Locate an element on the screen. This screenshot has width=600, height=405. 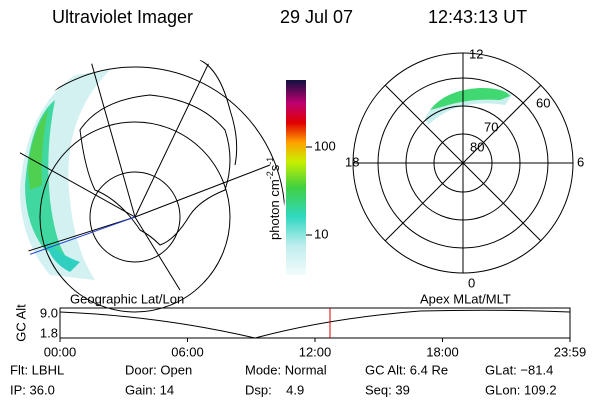
status-field: Gain: 14 is located at coordinates (149, 389).